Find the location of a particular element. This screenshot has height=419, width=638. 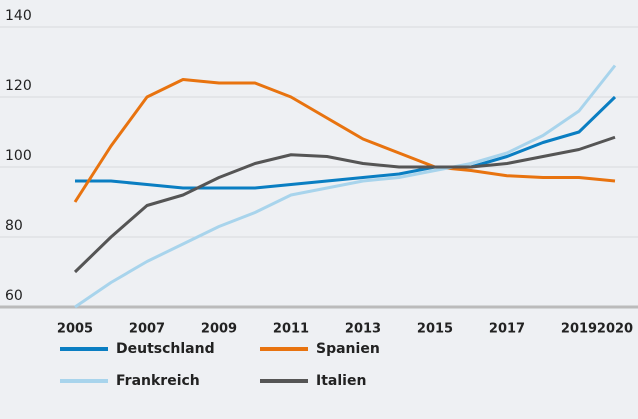

legend-label: Deutschland is located at coordinates (165, 349).